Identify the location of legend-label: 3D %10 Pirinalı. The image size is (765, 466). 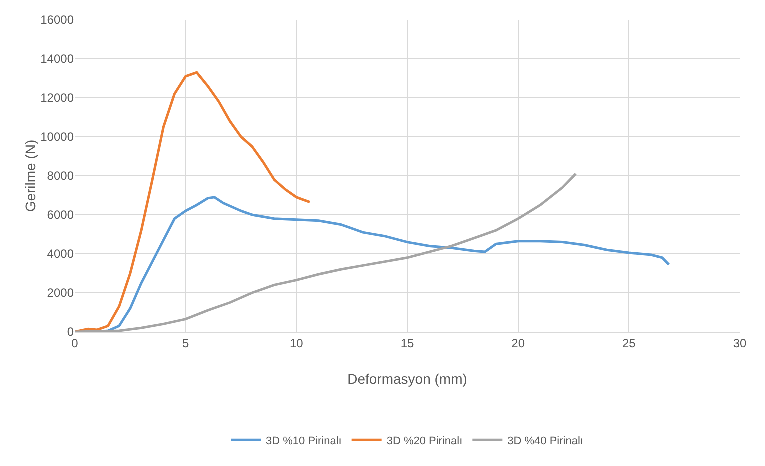
(304, 441).